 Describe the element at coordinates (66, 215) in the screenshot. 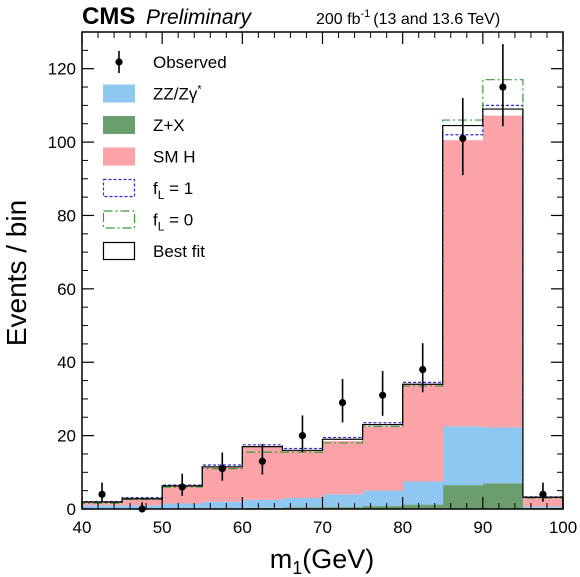

I see `y-tick-label: 80` at that location.